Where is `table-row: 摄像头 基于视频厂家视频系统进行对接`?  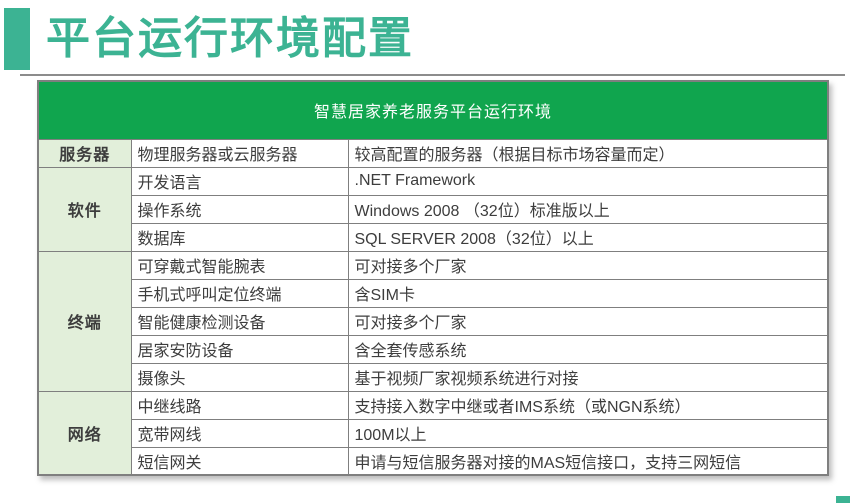 table-row: 摄像头 基于视频厂家视频系统进行对接 is located at coordinates (433, 377).